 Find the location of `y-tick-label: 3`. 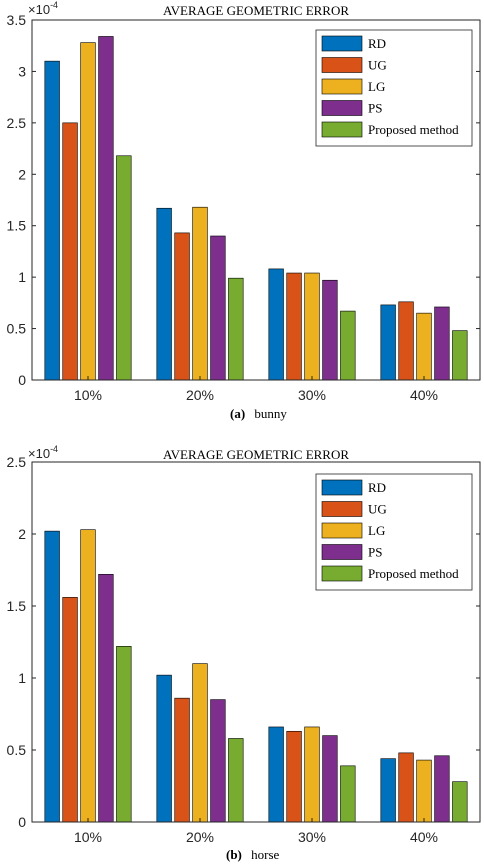

y-tick-label: 3 is located at coordinates (22, 71).